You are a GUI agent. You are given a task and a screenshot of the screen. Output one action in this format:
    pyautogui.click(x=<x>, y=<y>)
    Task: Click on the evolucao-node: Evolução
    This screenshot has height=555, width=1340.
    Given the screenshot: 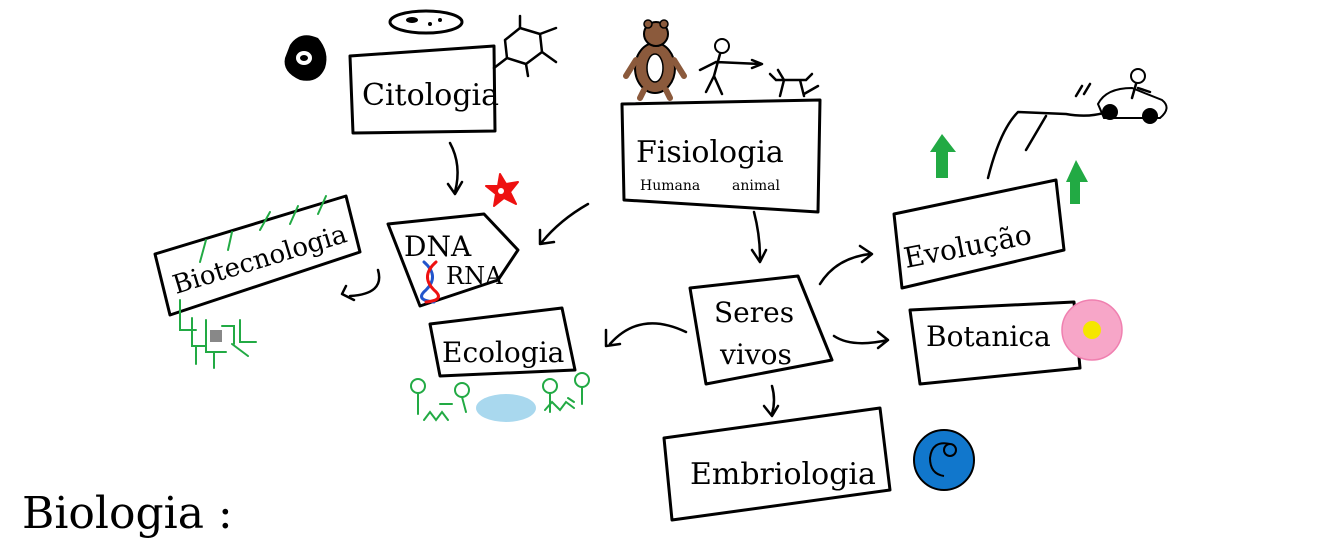 What is the action you would take?
    pyautogui.click(x=979, y=234)
    